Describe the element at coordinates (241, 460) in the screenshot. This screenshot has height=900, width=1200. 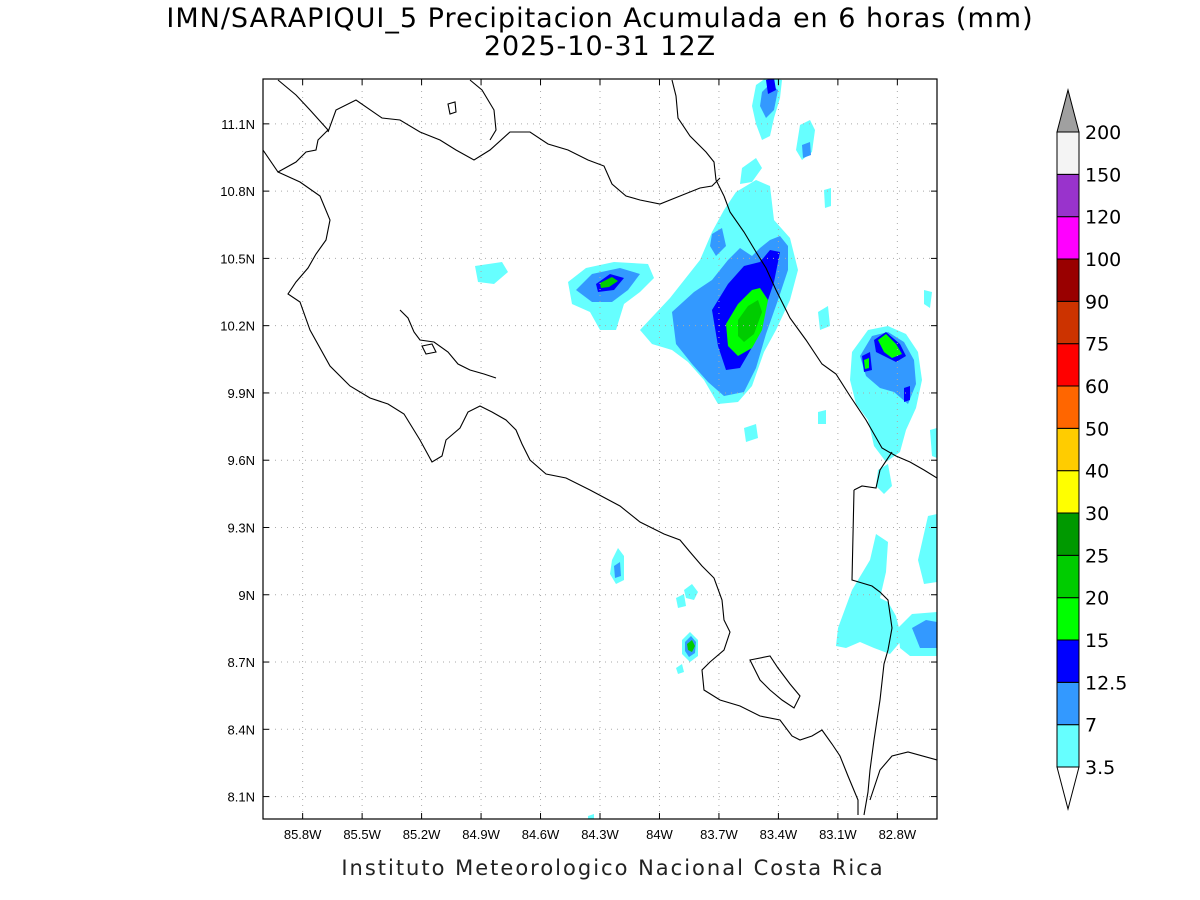
I see `lat-tick-label: 9.6N` at that location.